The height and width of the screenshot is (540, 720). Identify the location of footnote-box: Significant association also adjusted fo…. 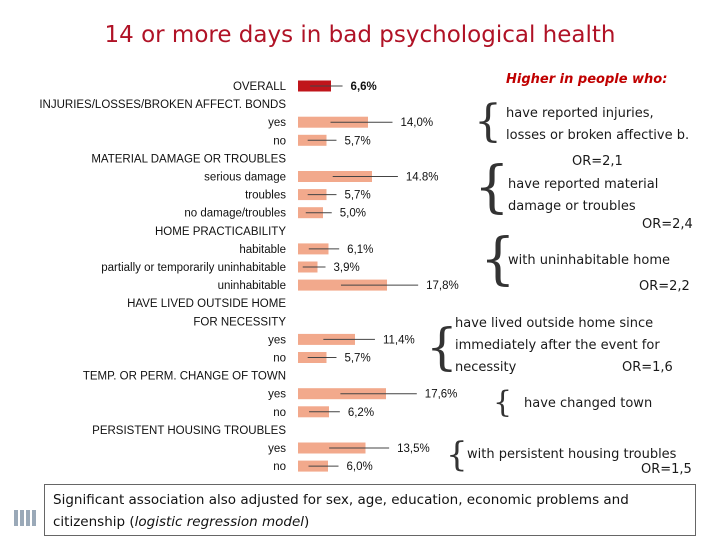
(370, 510).